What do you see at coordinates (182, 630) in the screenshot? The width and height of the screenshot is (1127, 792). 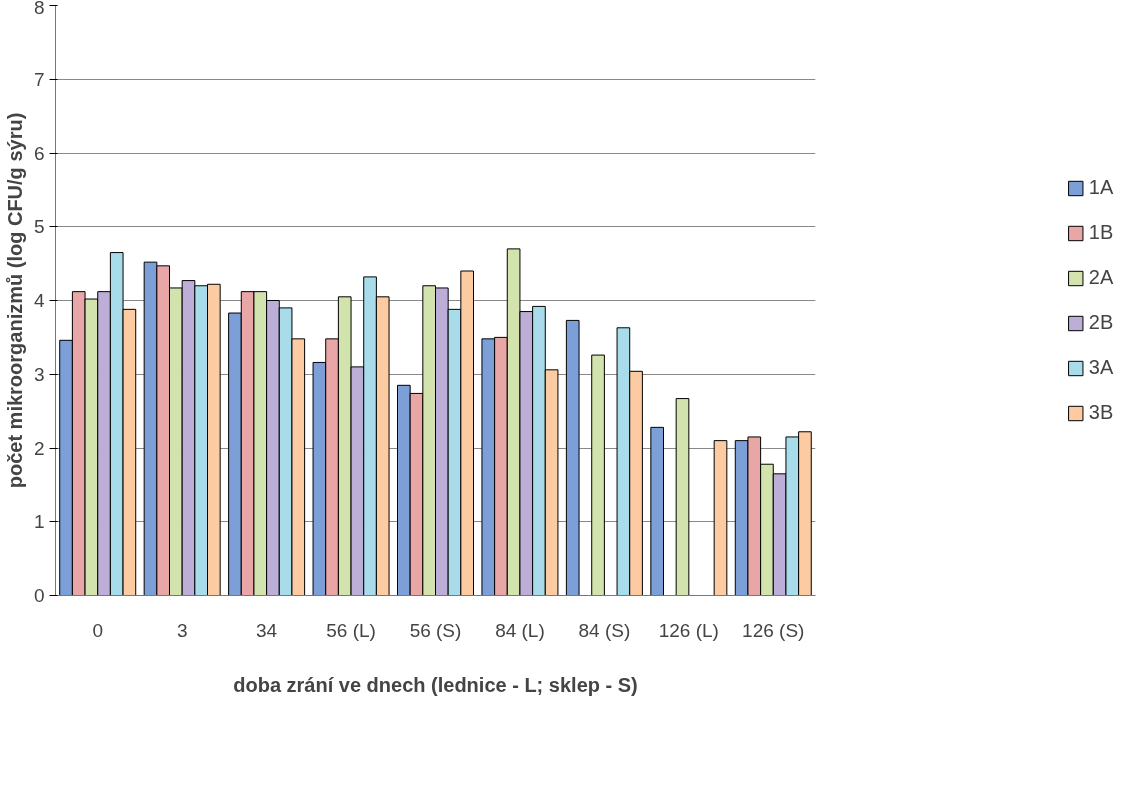 I see `x-tick-label: 3` at bounding box center [182, 630].